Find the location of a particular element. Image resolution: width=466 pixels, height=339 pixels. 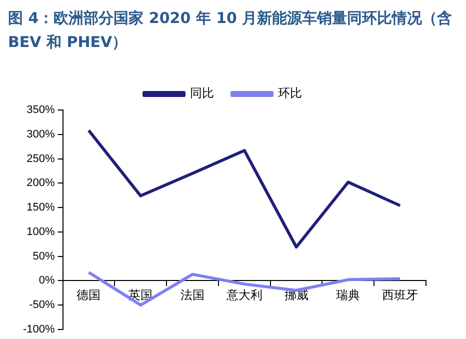

y-tick-label: -100% is located at coordinates (39, 329).